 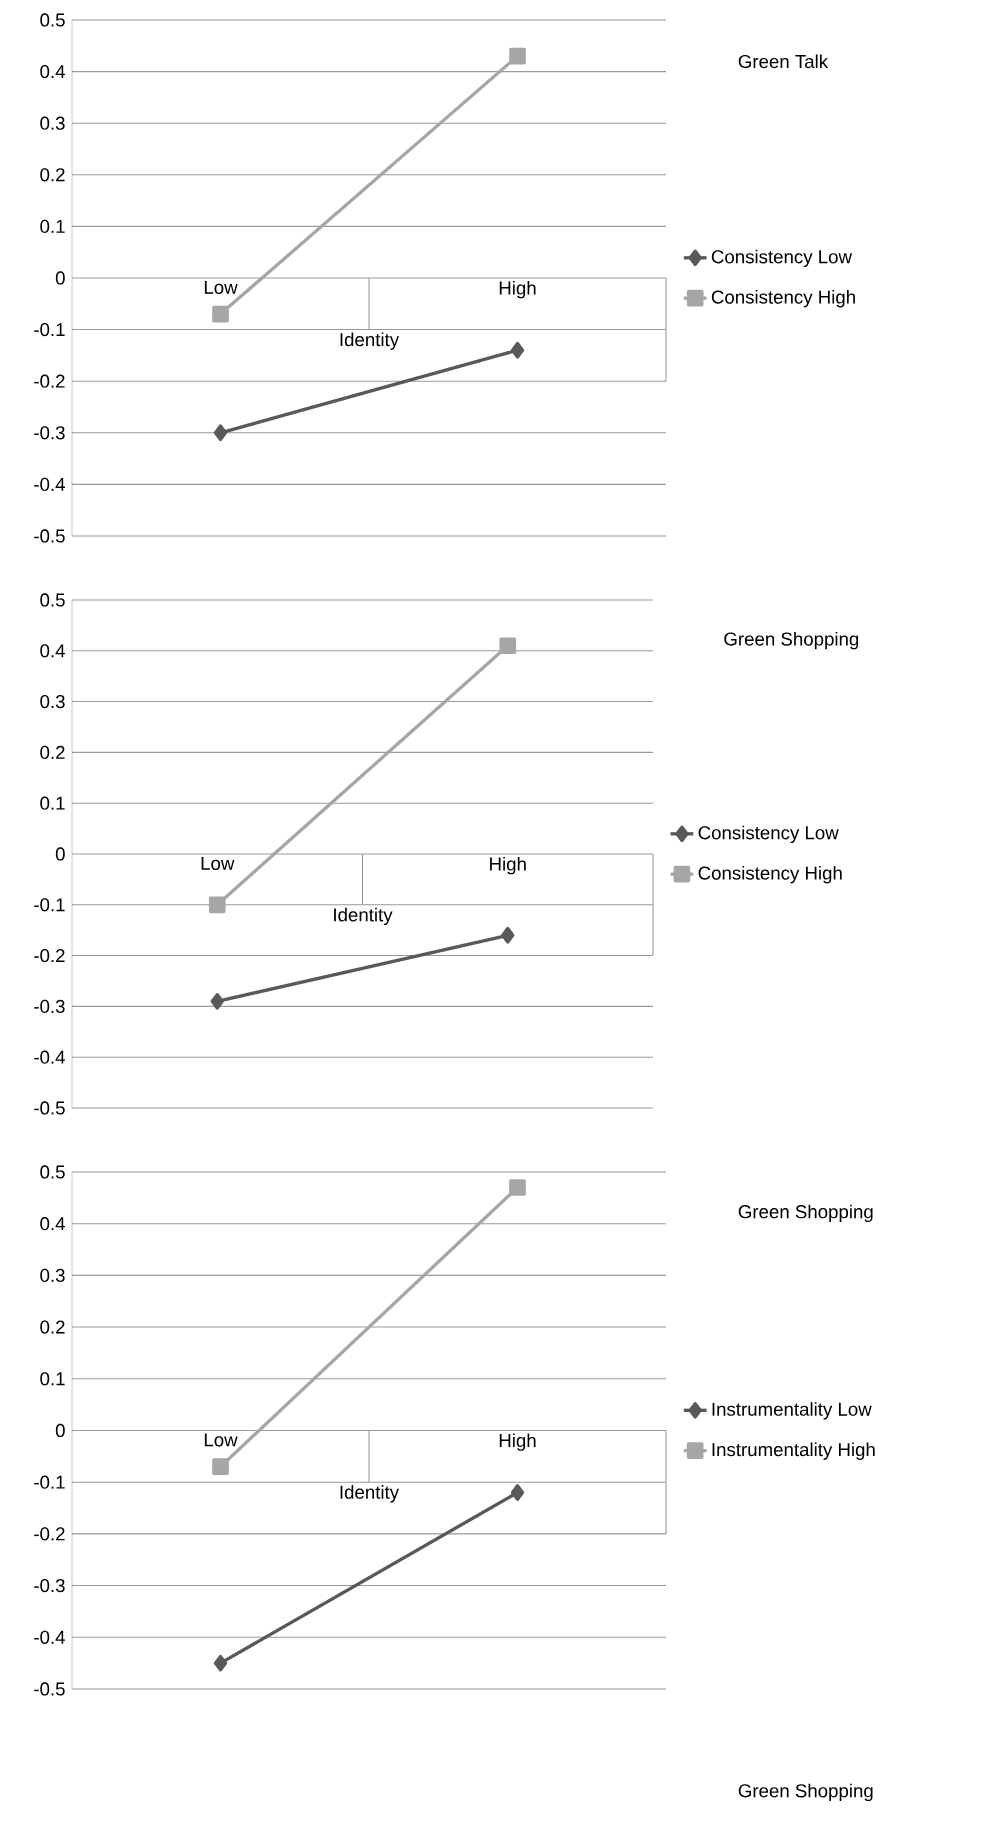 I want to click on text: Green Talk, so click(x=783, y=61).